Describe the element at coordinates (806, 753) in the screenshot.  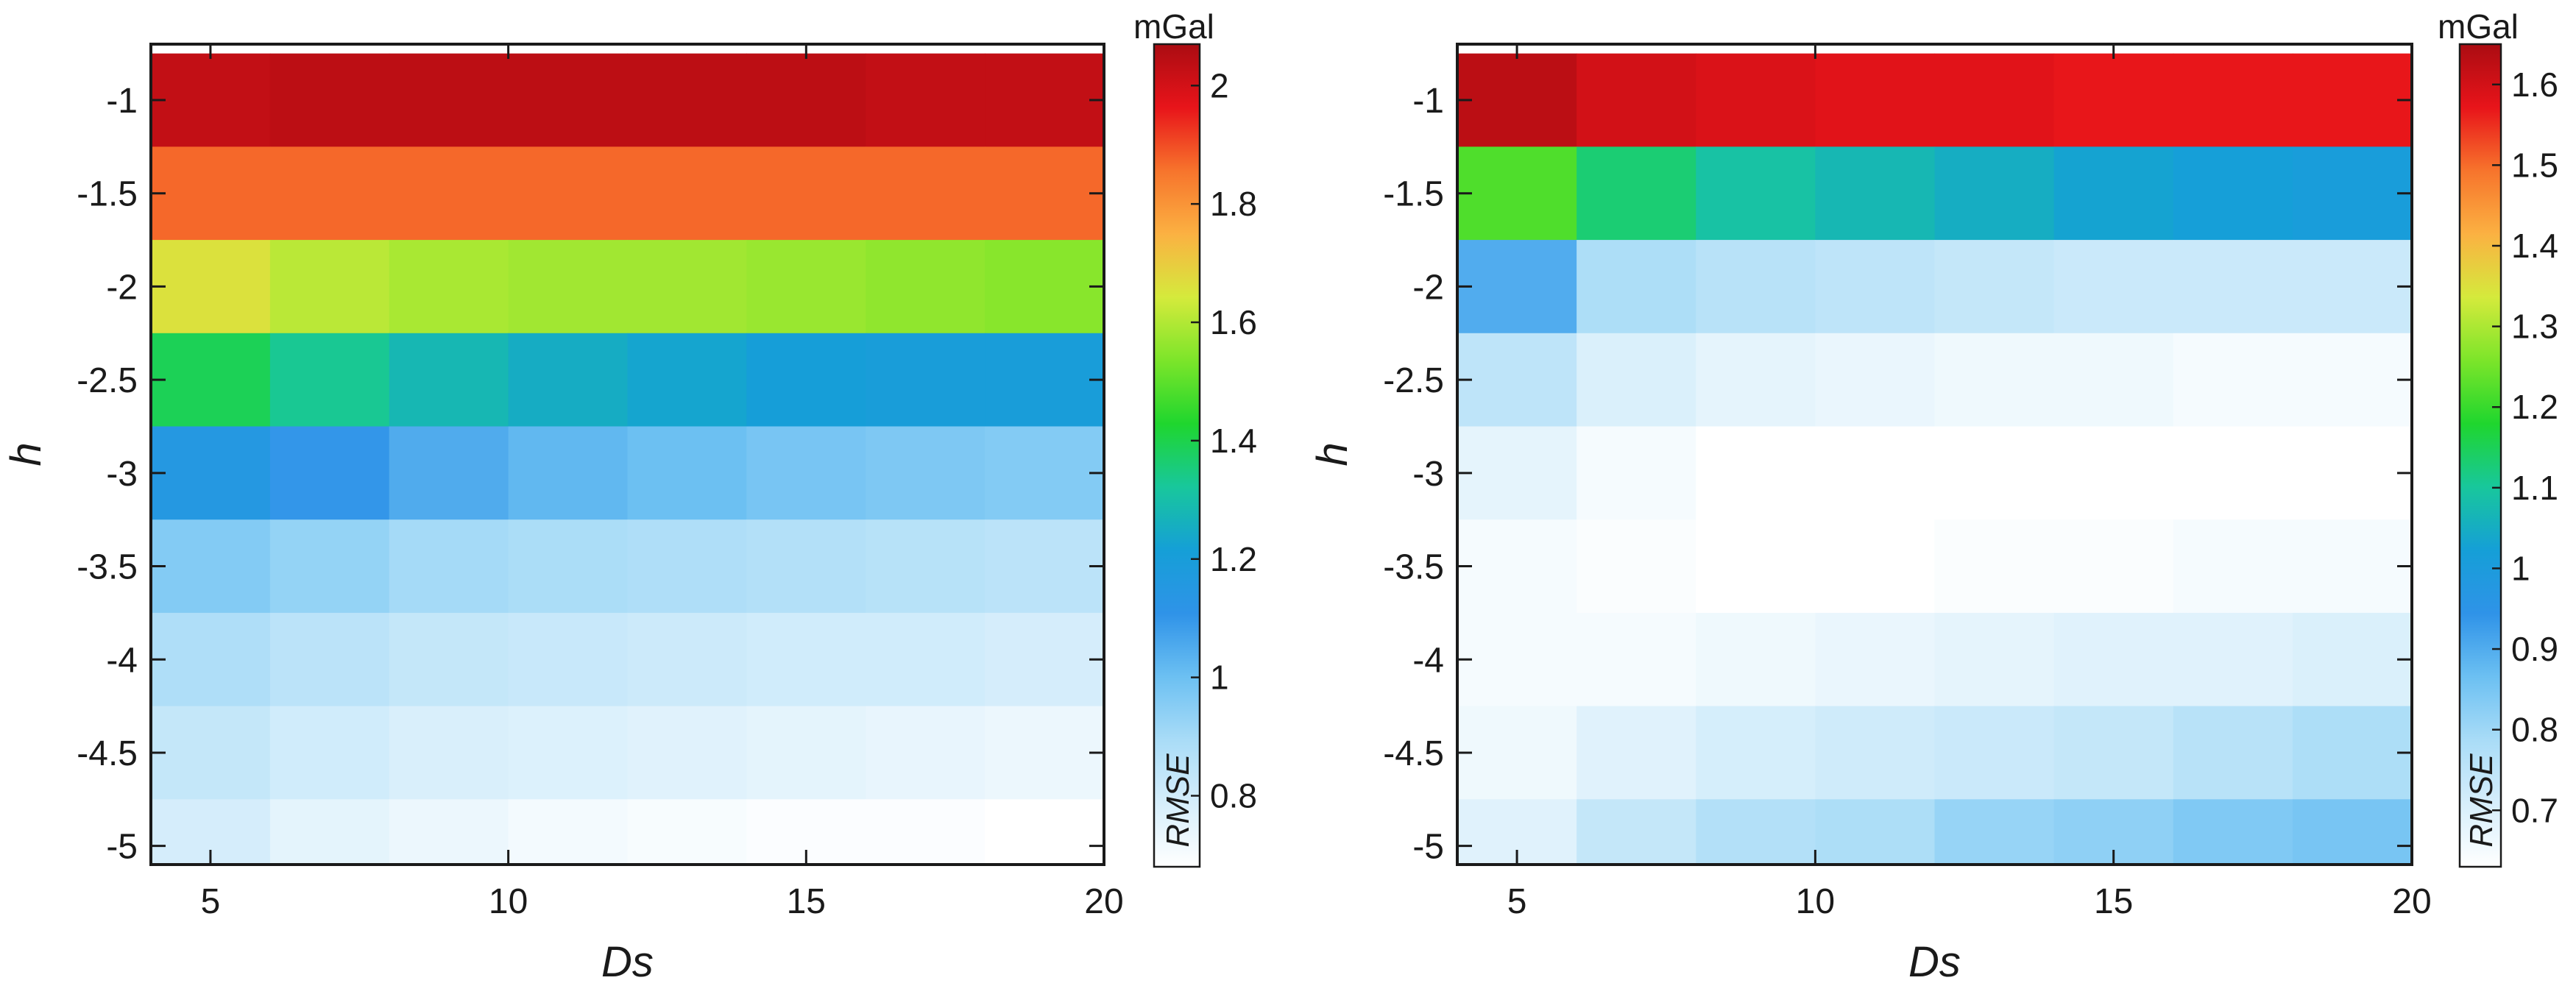
I see `heatmap-cell-left-r7-c5` at that location.